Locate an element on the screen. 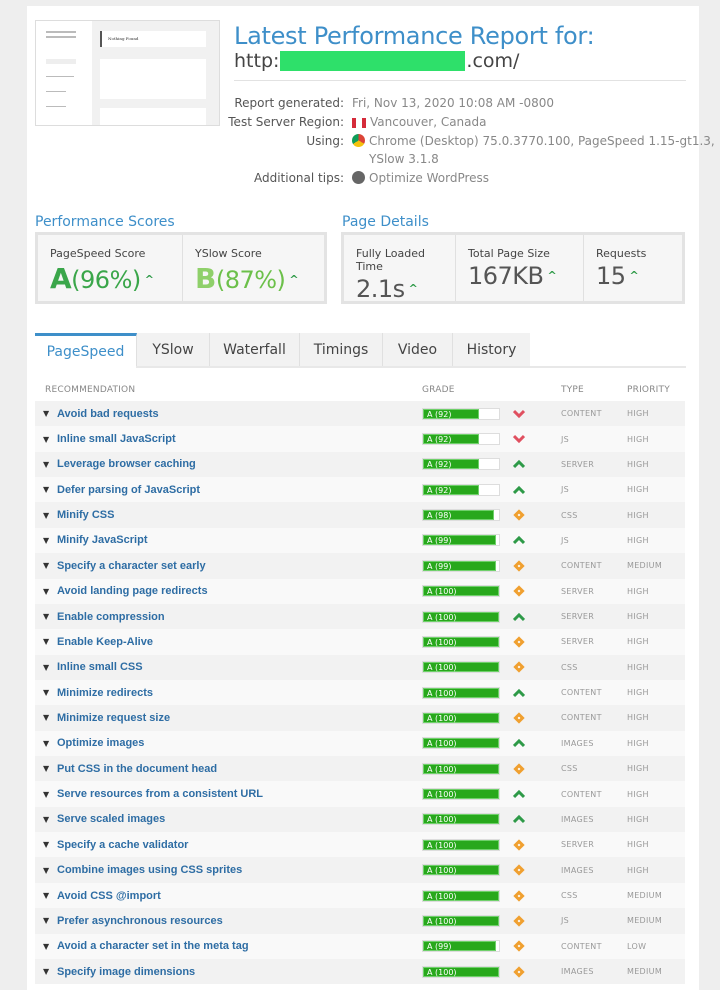 This screenshot has width=720, height=990. recommendation-name: Minify JavaScript is located at coordinates (102, 540).